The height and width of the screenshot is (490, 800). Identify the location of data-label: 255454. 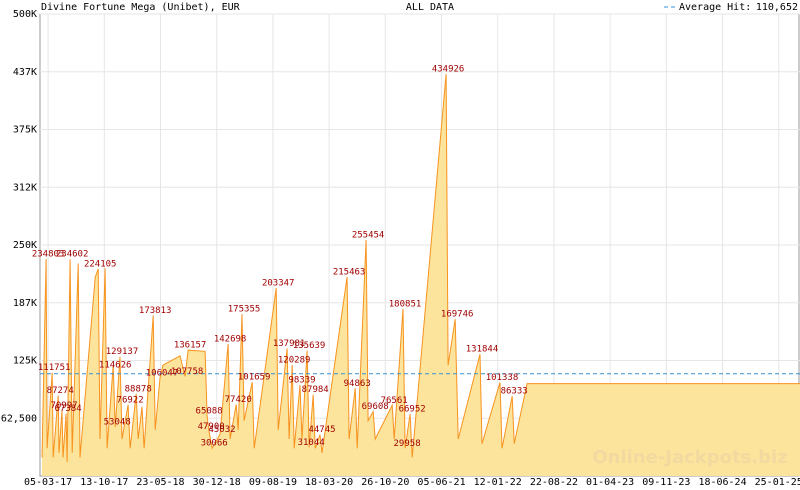
(368, 235).